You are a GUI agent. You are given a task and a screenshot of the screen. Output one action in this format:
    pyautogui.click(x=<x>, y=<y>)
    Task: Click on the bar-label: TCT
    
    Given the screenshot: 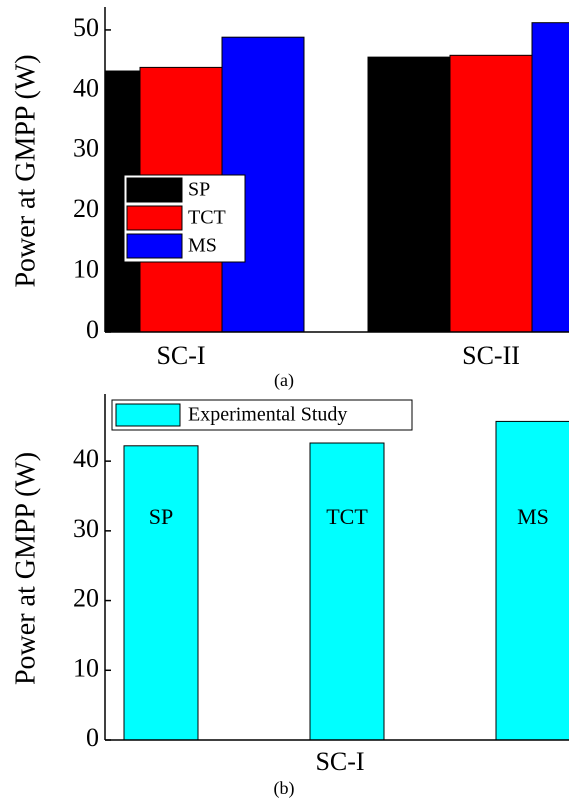 What is the action you would take?
    pyautogui.click(x=347, y=516)
    